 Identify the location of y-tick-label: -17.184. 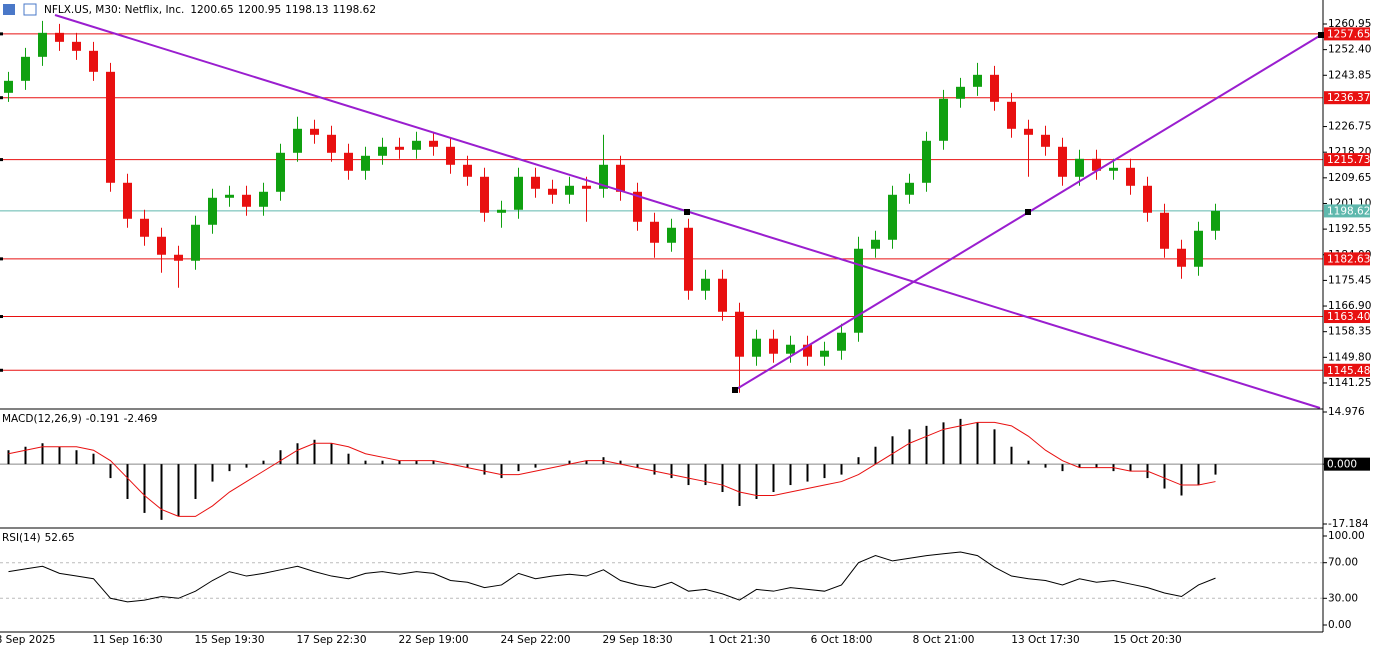
(1348, 524).